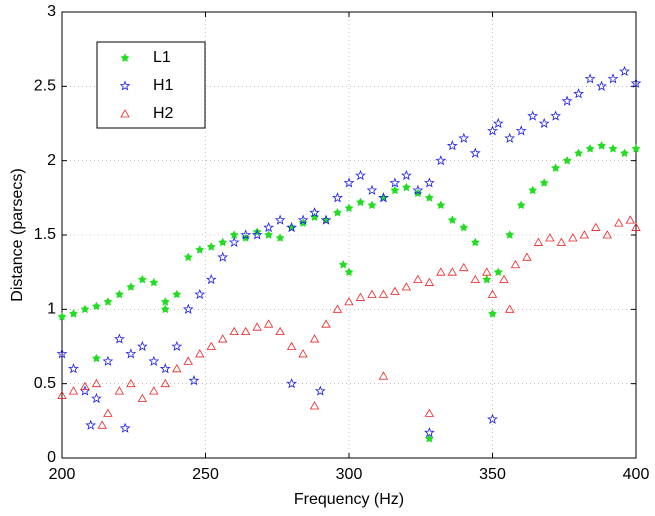 The height and width of the screenshot is (516, 655). I want to click on legend-label: H1, so click(163, 85).